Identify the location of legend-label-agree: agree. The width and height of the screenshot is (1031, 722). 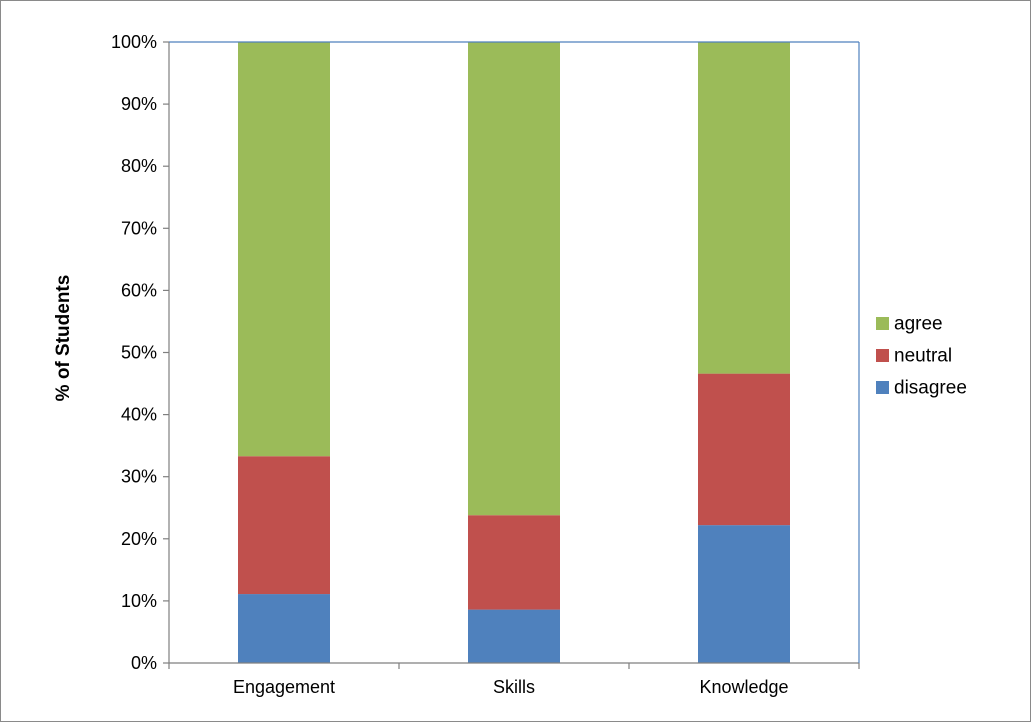
(918, 324).